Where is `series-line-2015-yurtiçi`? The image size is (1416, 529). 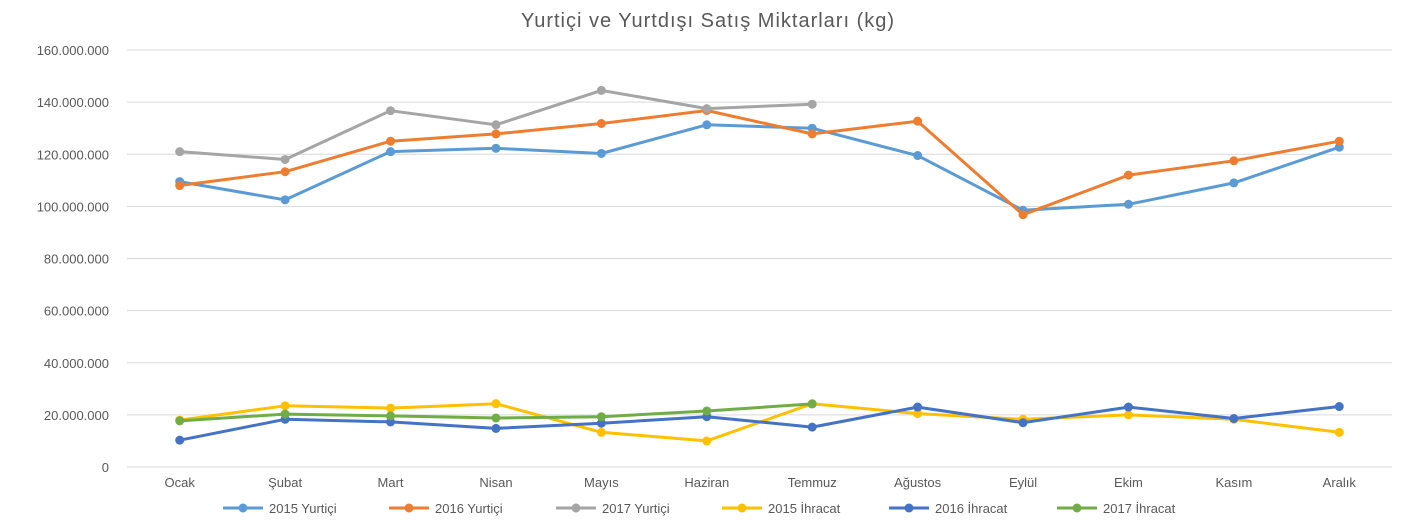
series-line-2015-yurtiçi is located at coordinates (759, 167).